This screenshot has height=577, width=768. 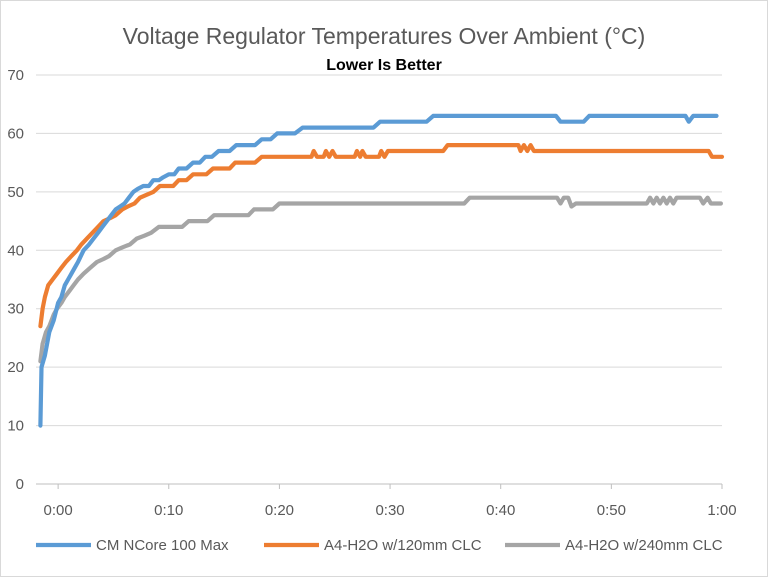 What do you see at coordinates (500, 510) in the screenshot?
I see `x-tick-label: 0:40` at bounding box center [500, 510].